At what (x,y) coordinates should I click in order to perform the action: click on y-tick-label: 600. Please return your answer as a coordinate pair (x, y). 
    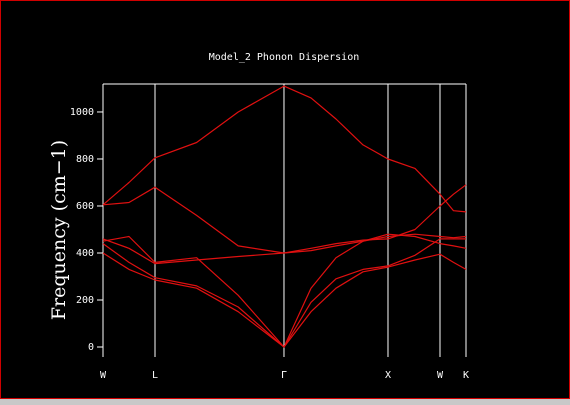
    Looking at the image, I should click on (85, 206).